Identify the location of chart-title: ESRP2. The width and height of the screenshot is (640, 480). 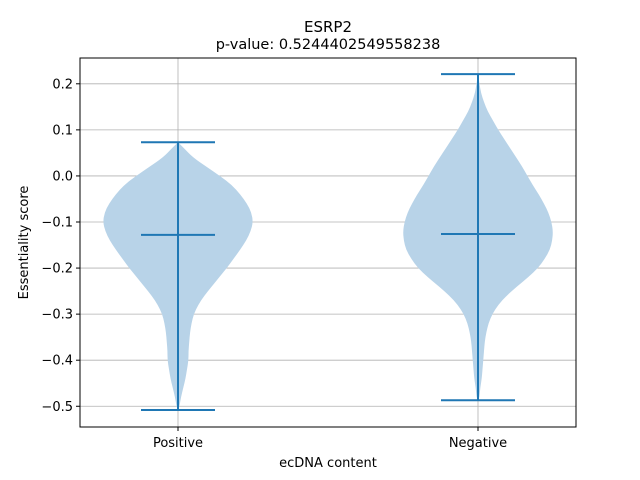
(328, 27).